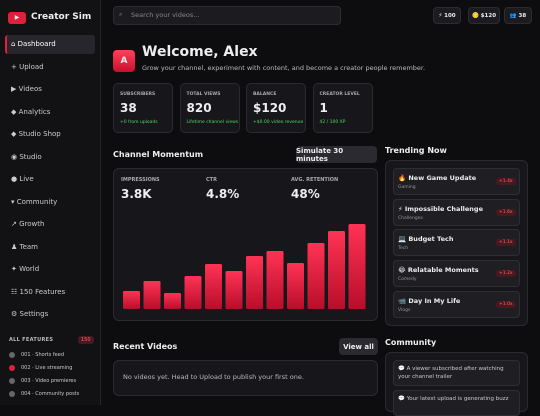 This screenshot has width=540, height=416. Describe the element at coordinates (158, 154) in the screenshot. I see `momentum-title: Channel Momentum` at that location.